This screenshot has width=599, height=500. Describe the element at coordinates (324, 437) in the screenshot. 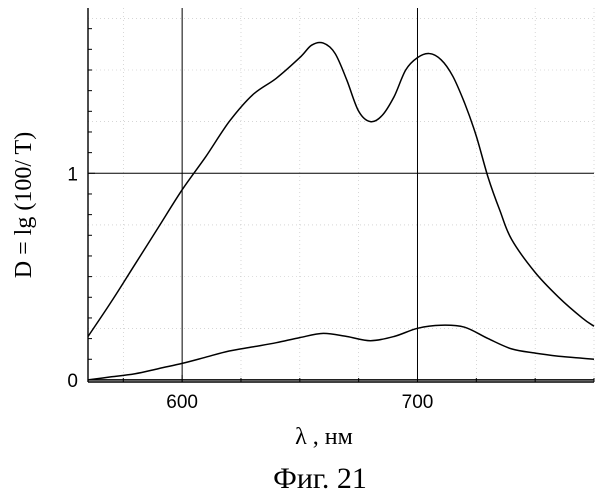

I see `x-axis-title: λ , нм` at that location.